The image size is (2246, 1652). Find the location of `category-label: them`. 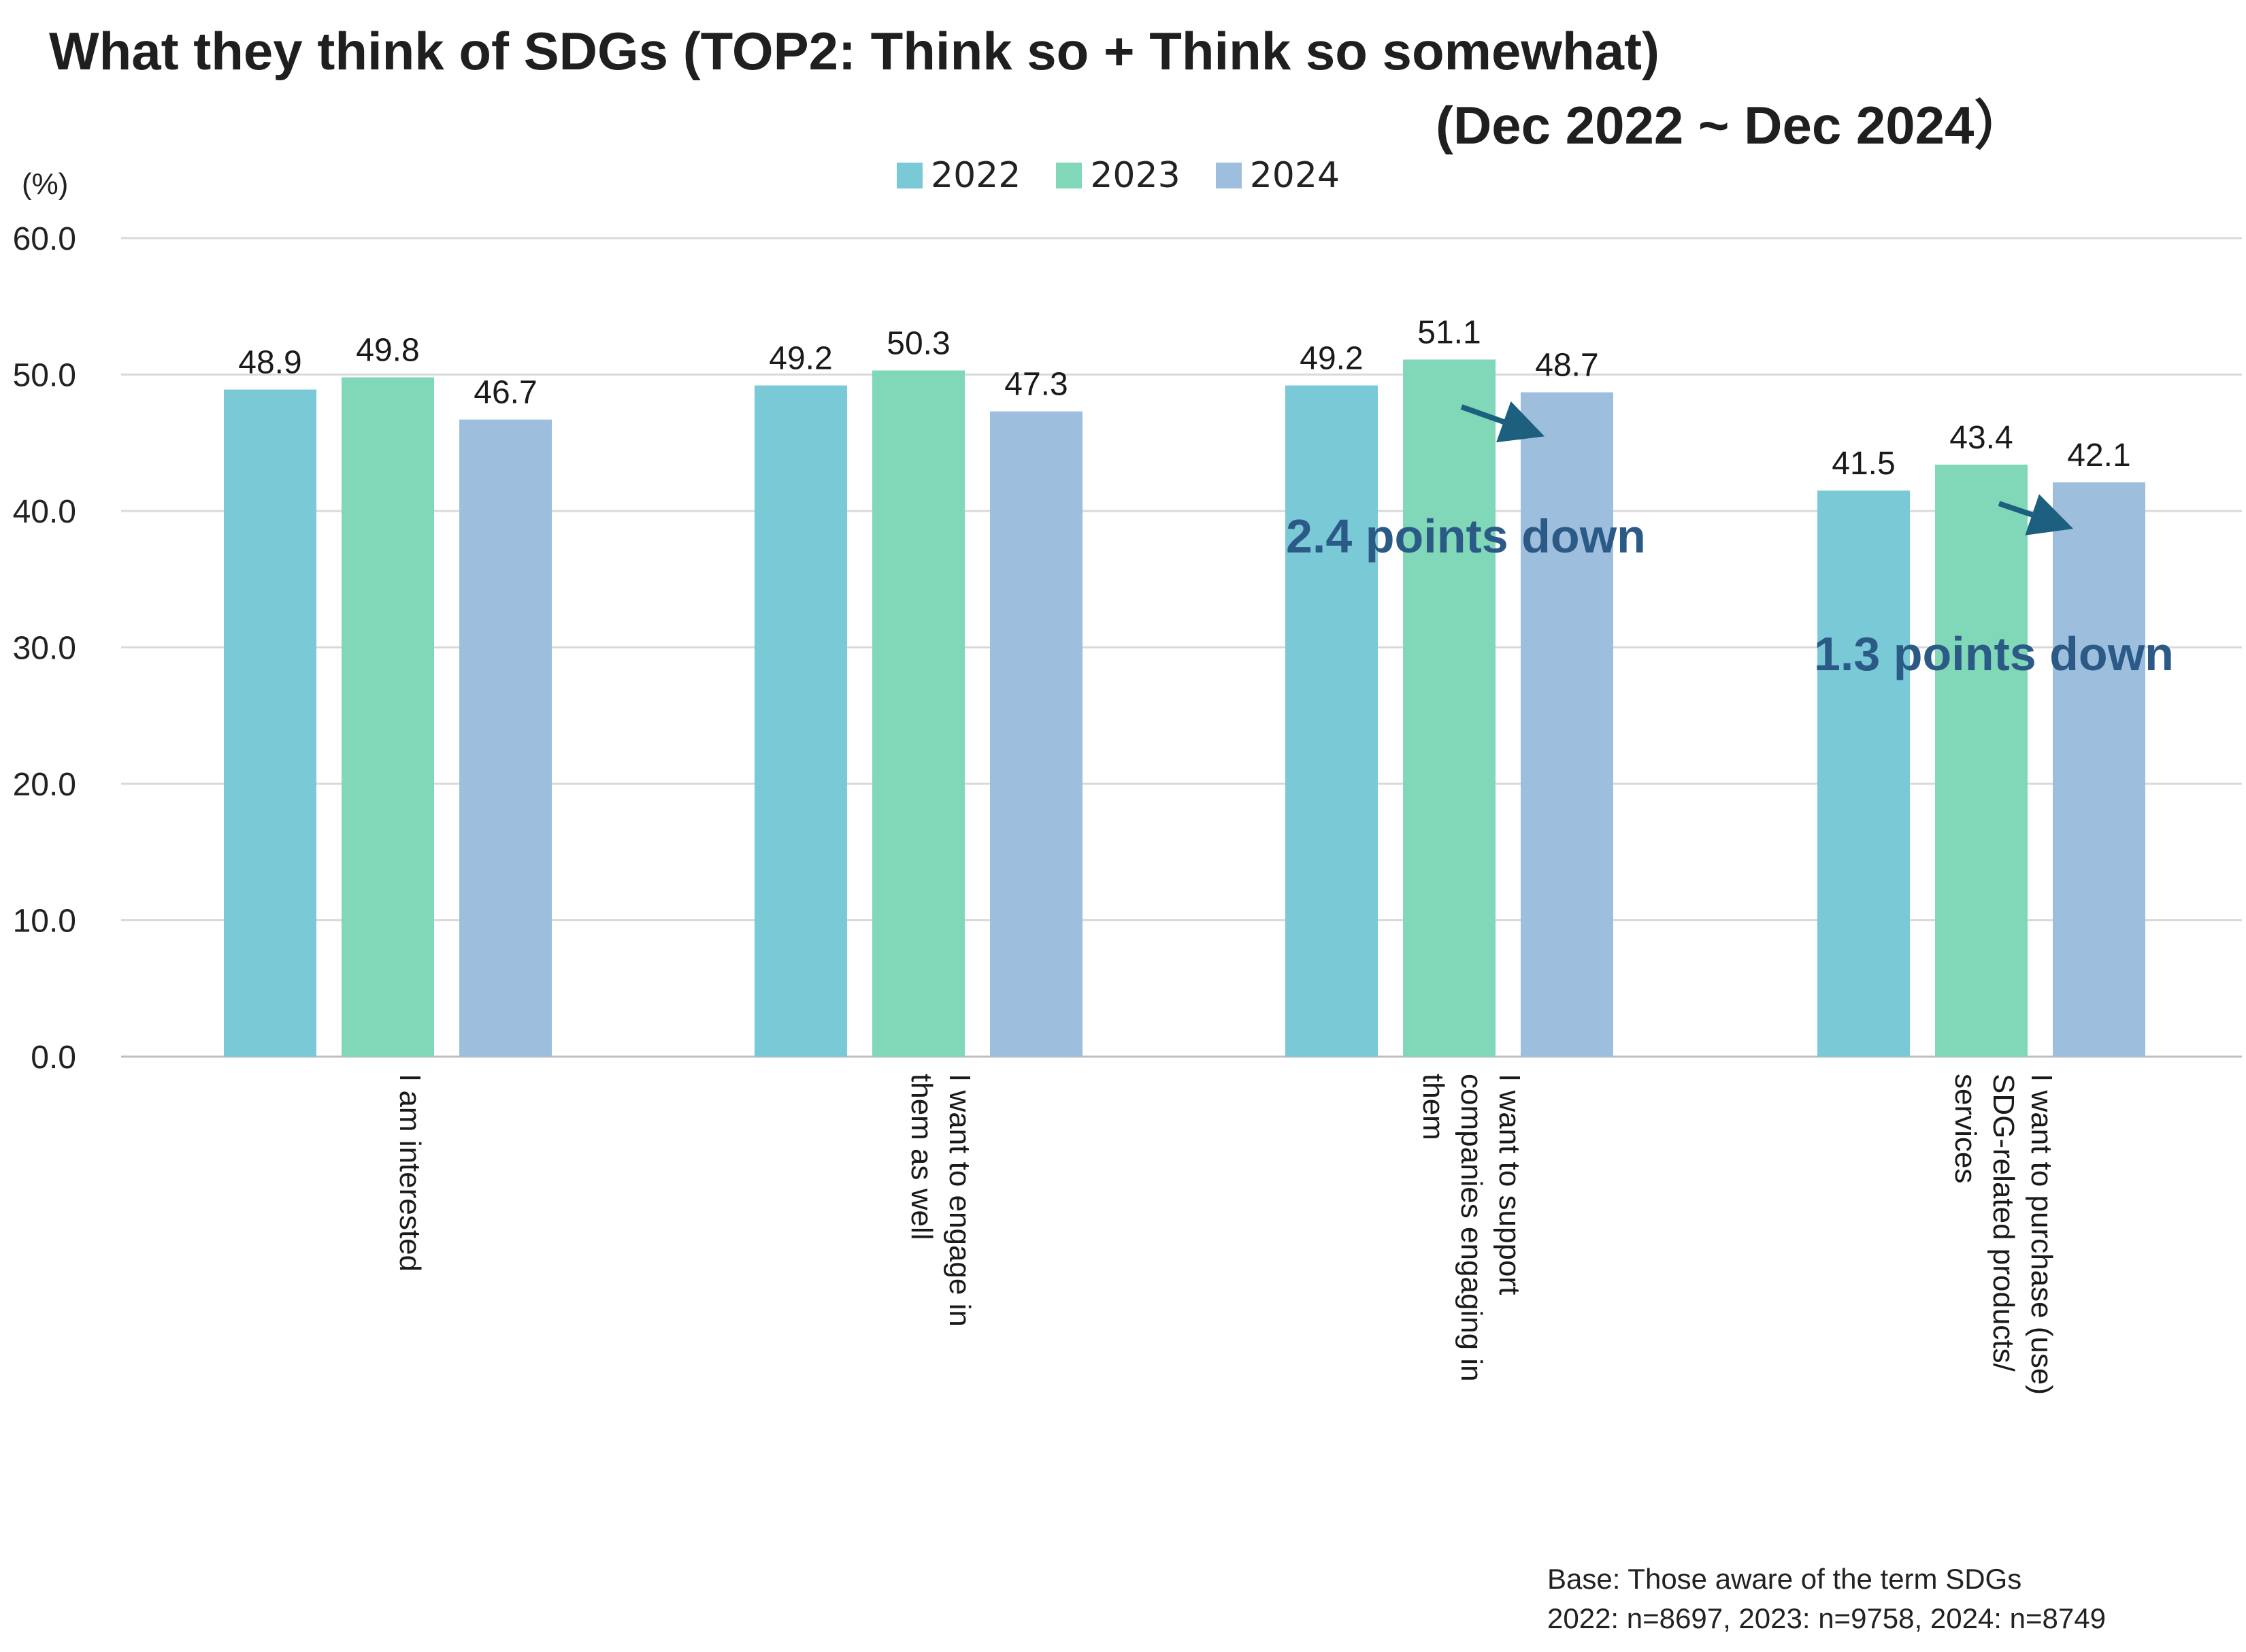

category-label: them is located at coordinates (1433, 1107).